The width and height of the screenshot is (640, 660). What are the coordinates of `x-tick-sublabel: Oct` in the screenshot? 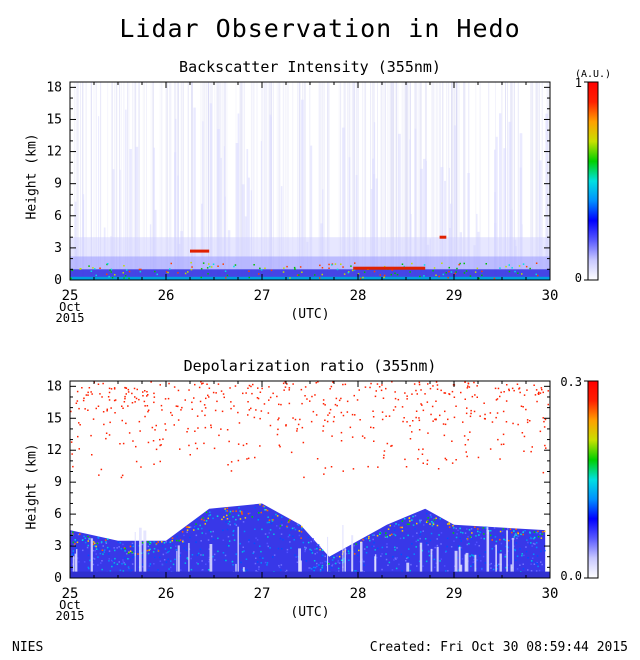 It's located at (70, 307).